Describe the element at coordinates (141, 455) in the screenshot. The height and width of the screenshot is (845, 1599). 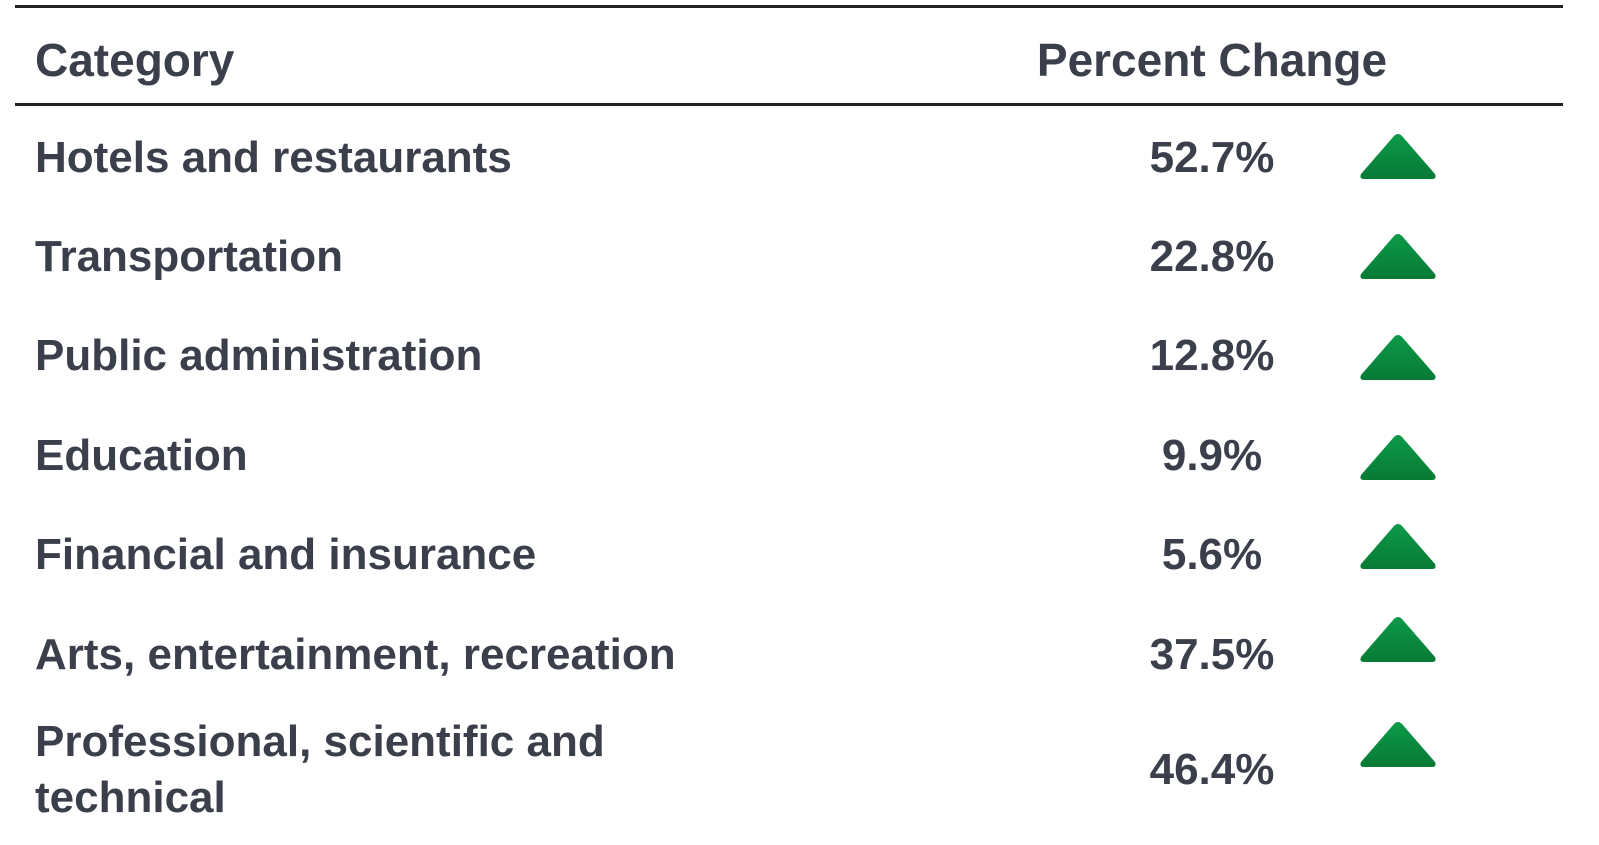
I see `category: Education` at that location.